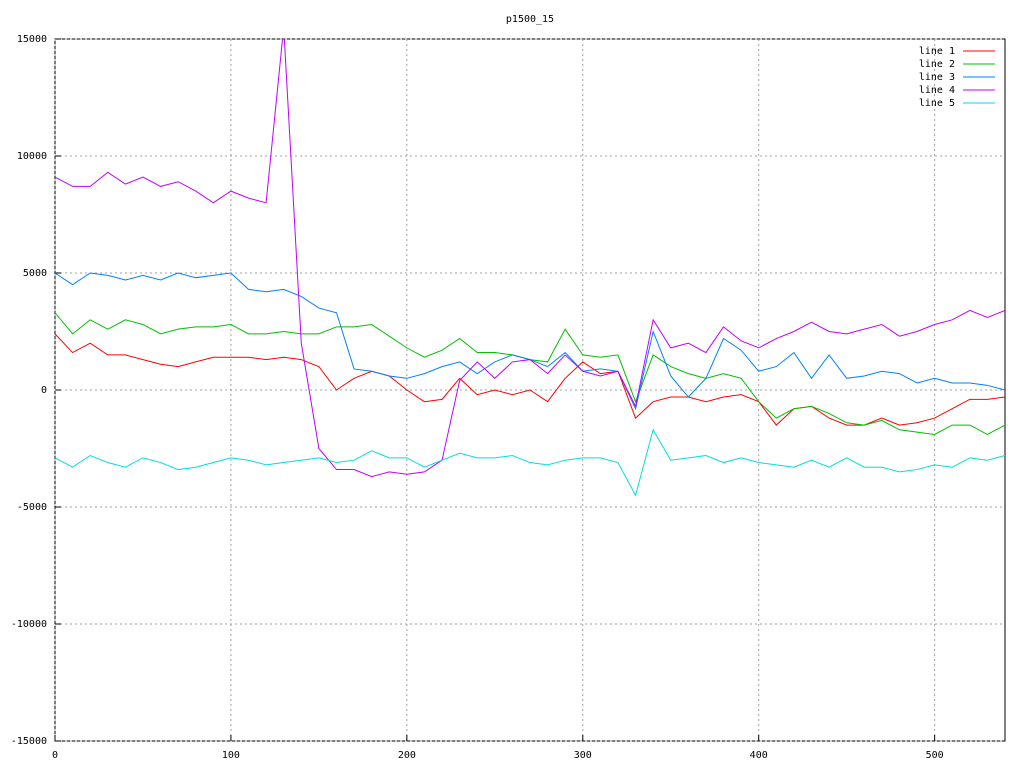 This screenshot has height=768, width=1024. Describe the element at coordinates (55, 755) in the screenshot. I see `x-tick-label: 0` at that location.